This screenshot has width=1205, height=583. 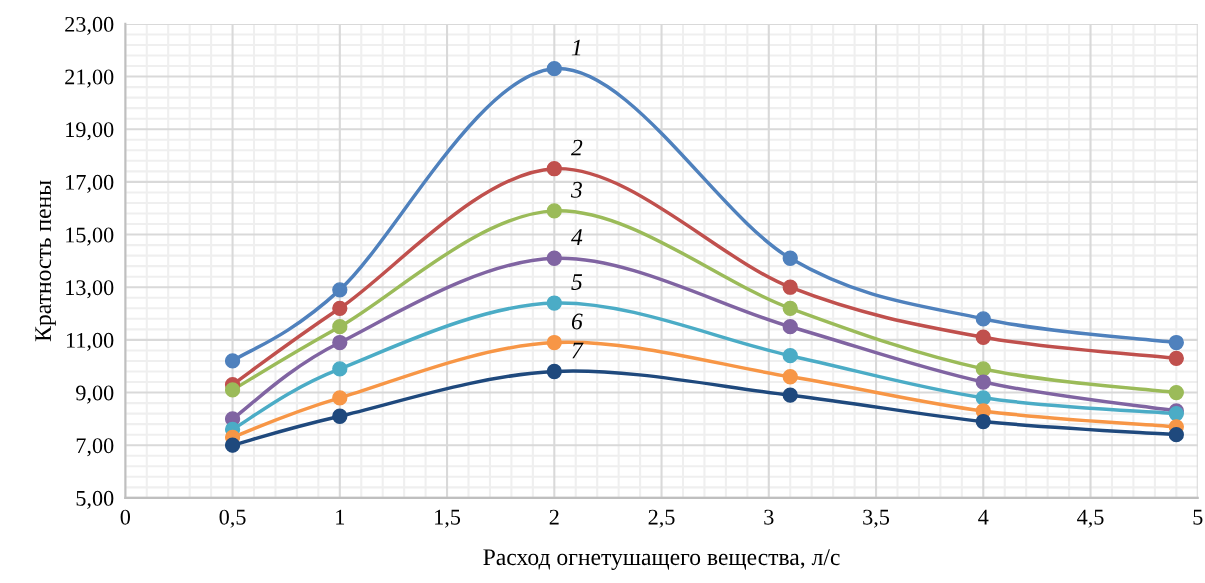 What do you see at coordinates (1198, 517) in the screenshot?
I see `x-tick-label: 5` at bounding box center [1198, 517].